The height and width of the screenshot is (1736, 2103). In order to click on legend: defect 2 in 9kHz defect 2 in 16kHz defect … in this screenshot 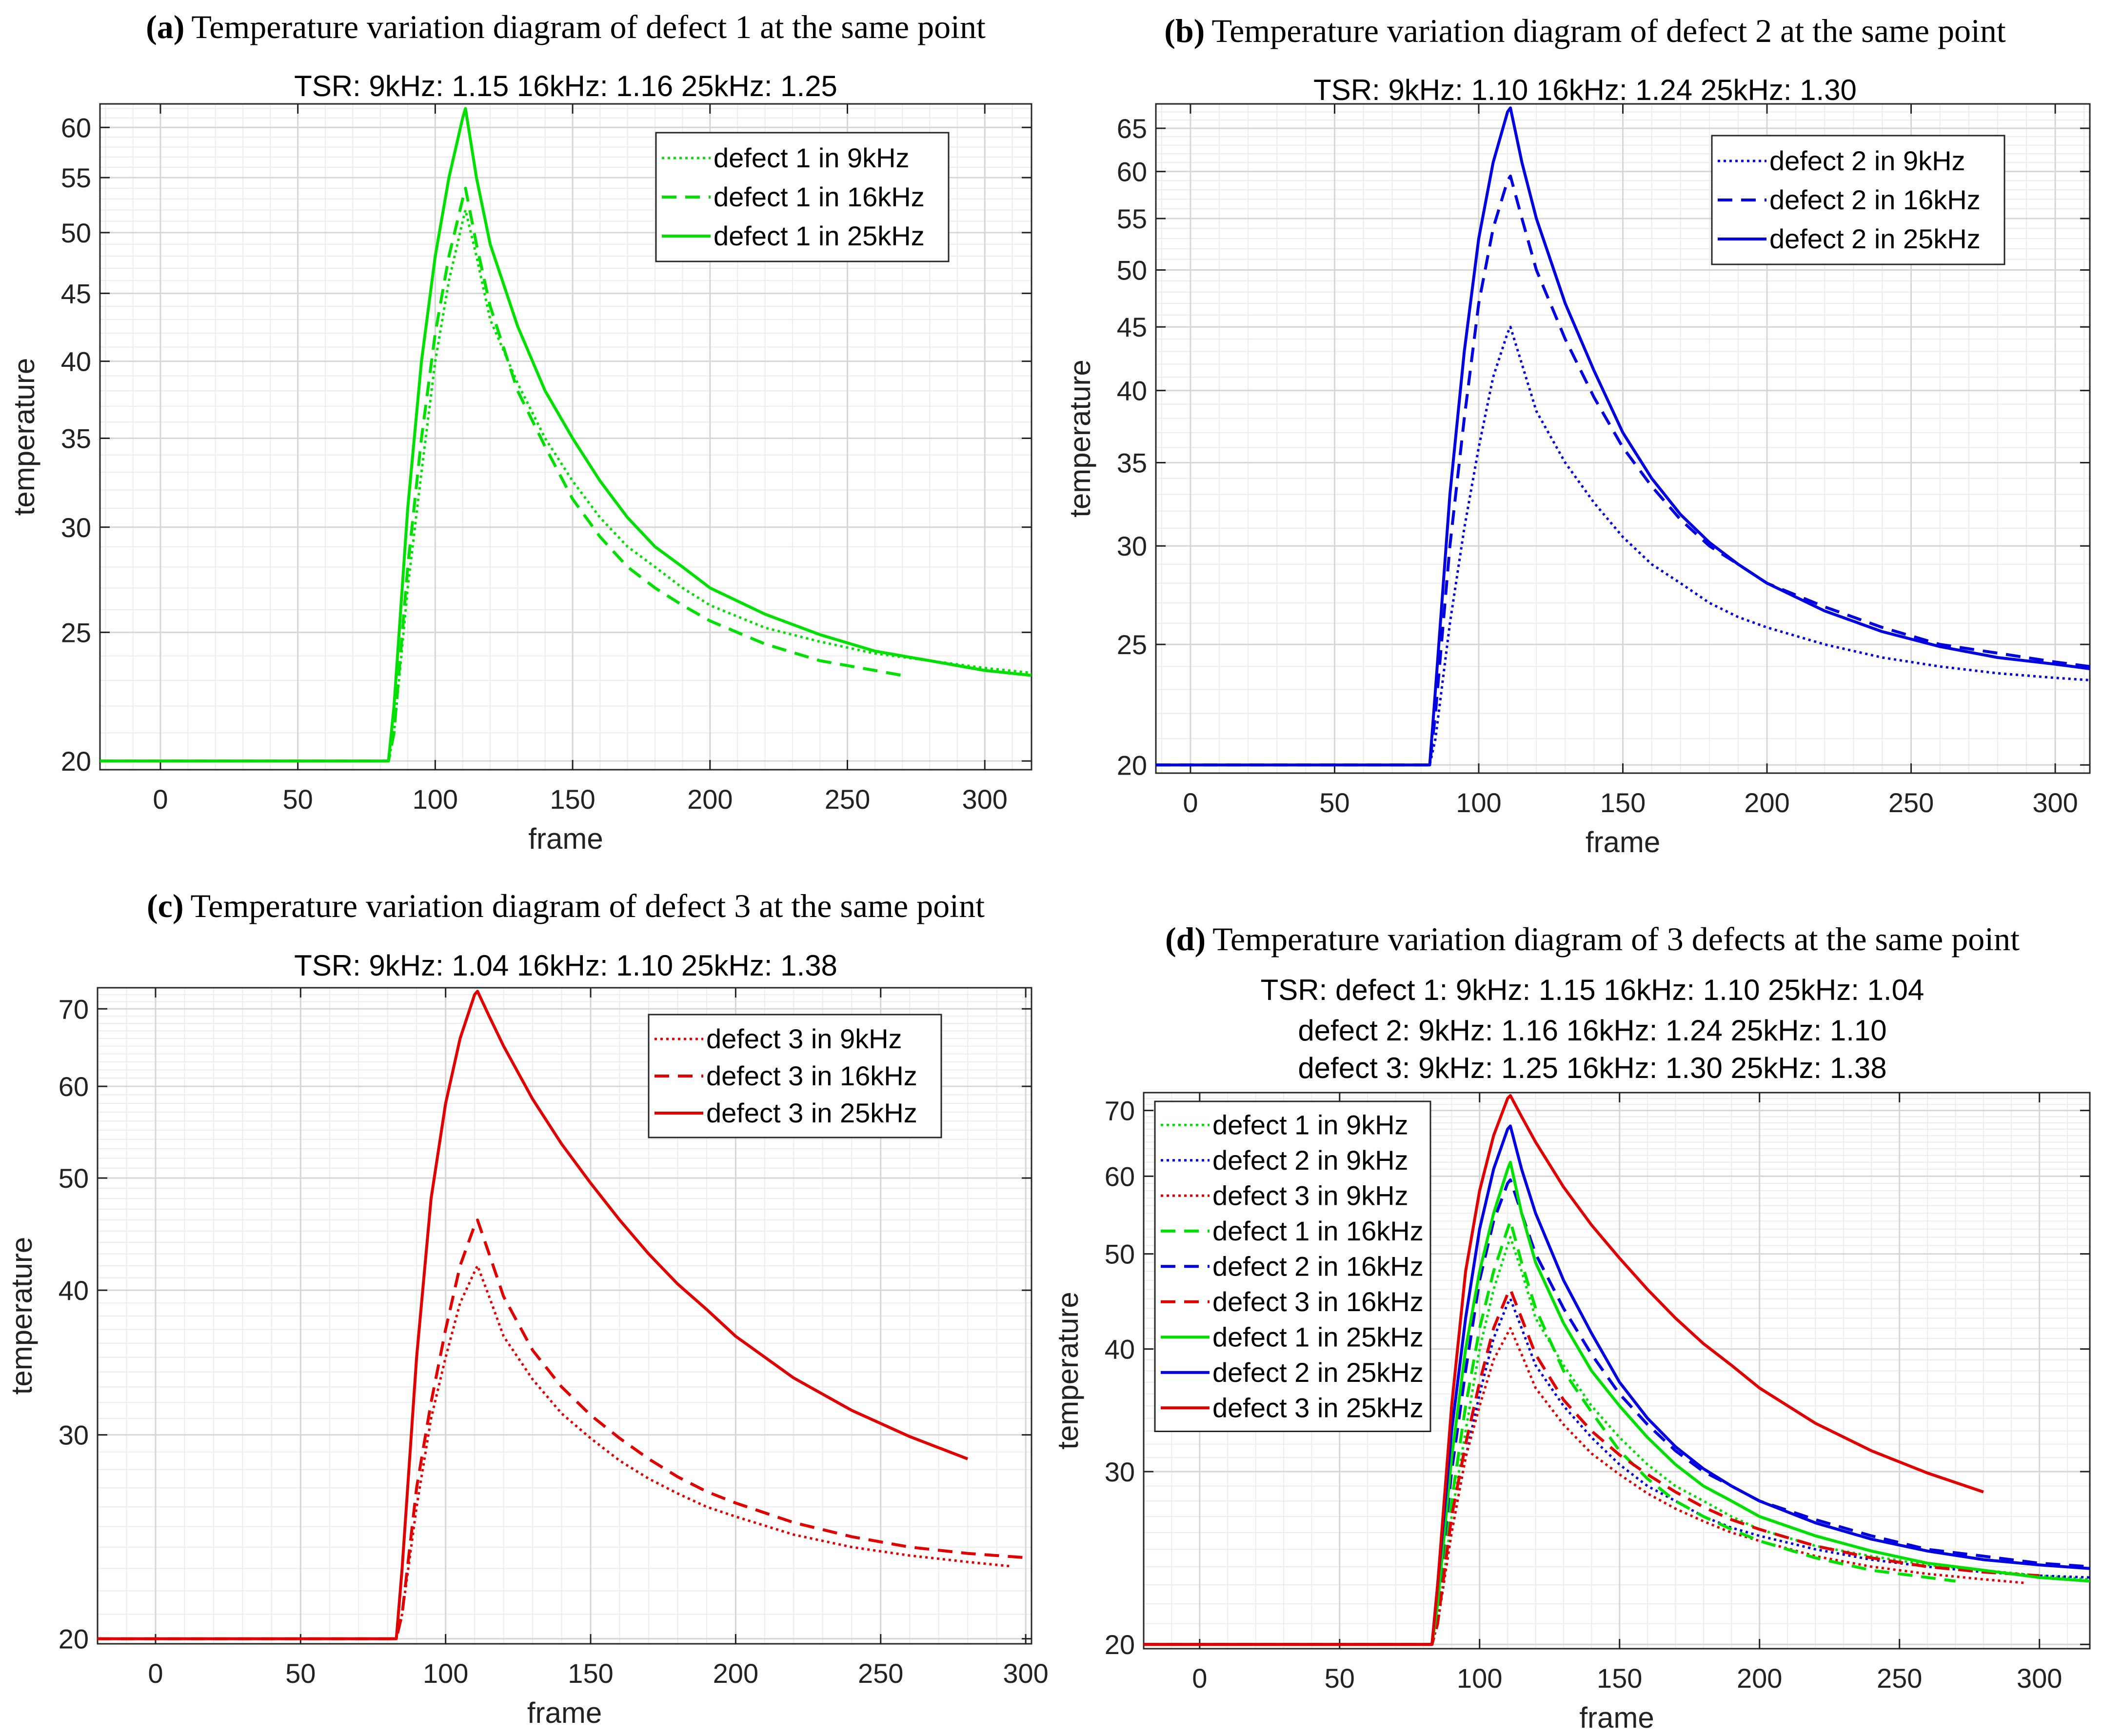, I will do `click(1858, 200)`.